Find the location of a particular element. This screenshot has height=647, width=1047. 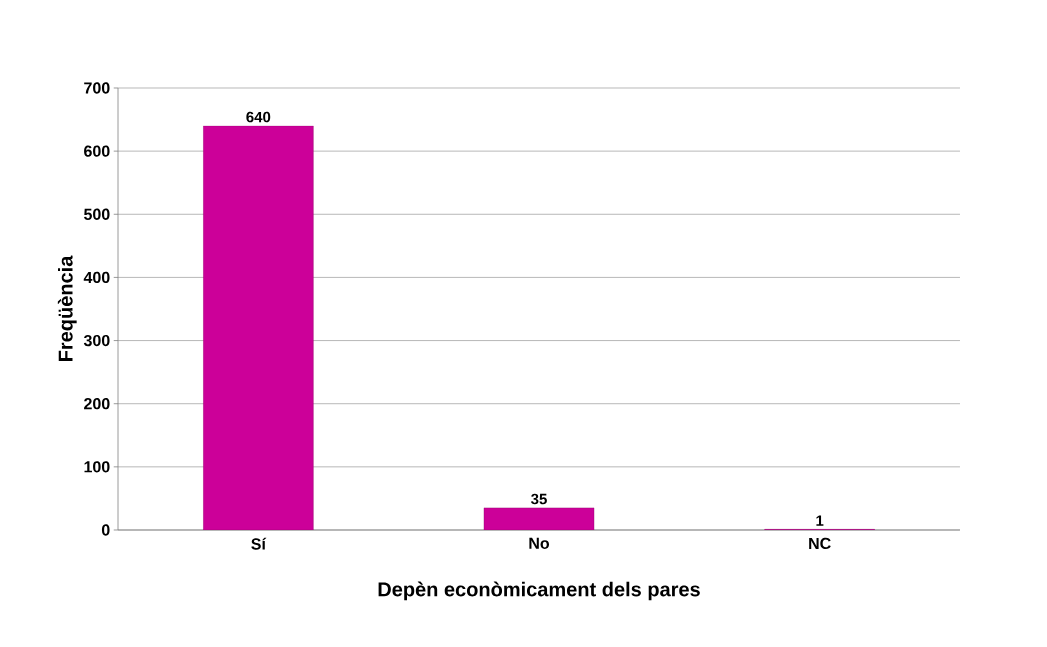

x-tick-label: NC is located at coordinates (820, 543).